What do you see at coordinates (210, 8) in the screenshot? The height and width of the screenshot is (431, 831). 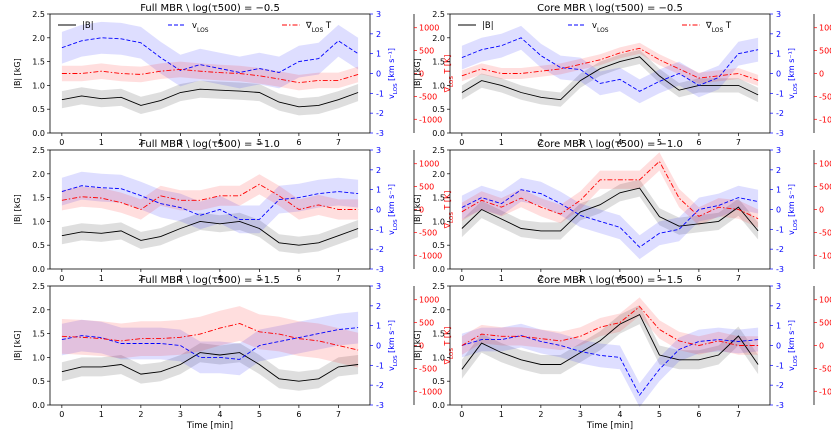 I see `panel-title: Full MBR \ log(τ500) = −0.5` at bounding box center [210, 8].